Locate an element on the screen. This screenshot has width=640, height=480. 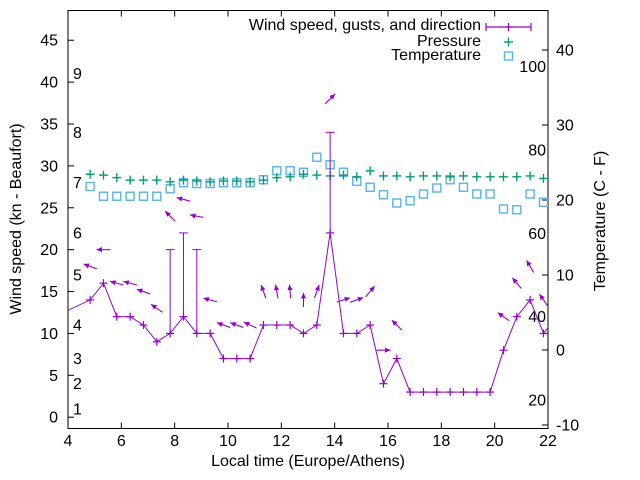
x-axis-title: Local time (Europe/Athens) is located at coordinates (308, 461).